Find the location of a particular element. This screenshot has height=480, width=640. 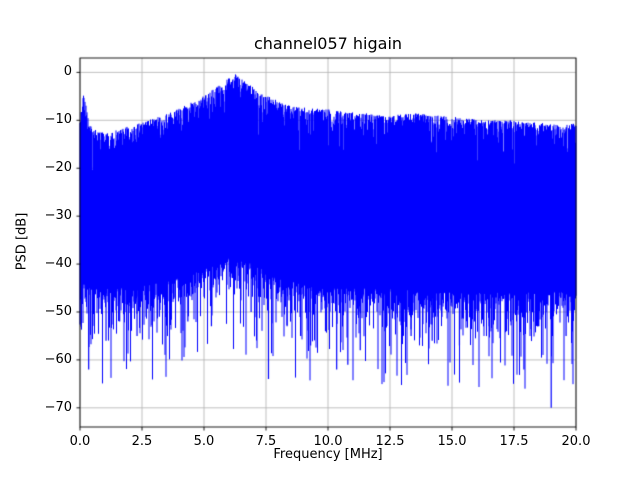

y-tick-label: −70 is located at coordinates (58, 407).